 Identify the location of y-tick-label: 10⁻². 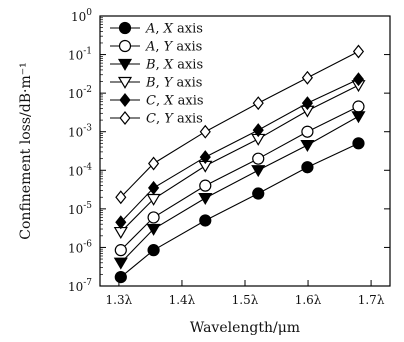
(80, 93).